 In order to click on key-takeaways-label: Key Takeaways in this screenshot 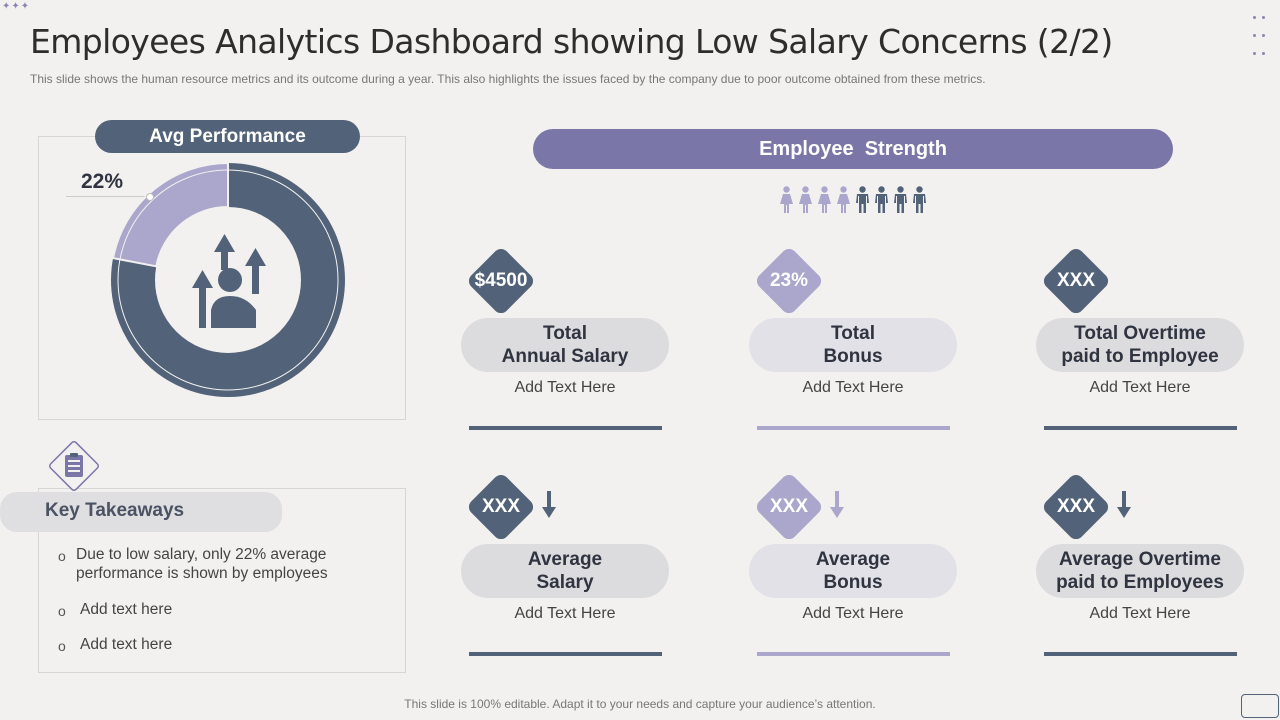, I will do `click(141, 512)`.